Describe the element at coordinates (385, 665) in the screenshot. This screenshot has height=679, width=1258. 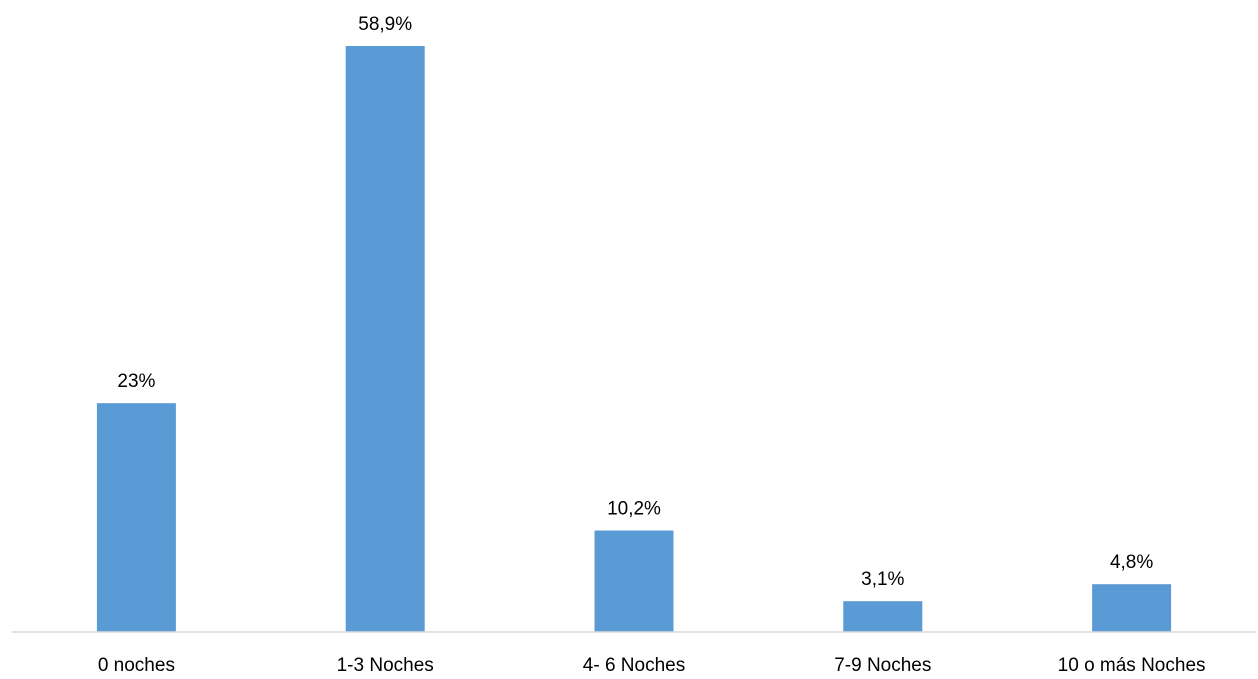
I see `x-tick-label-1: 1-3 Noches` at that location.